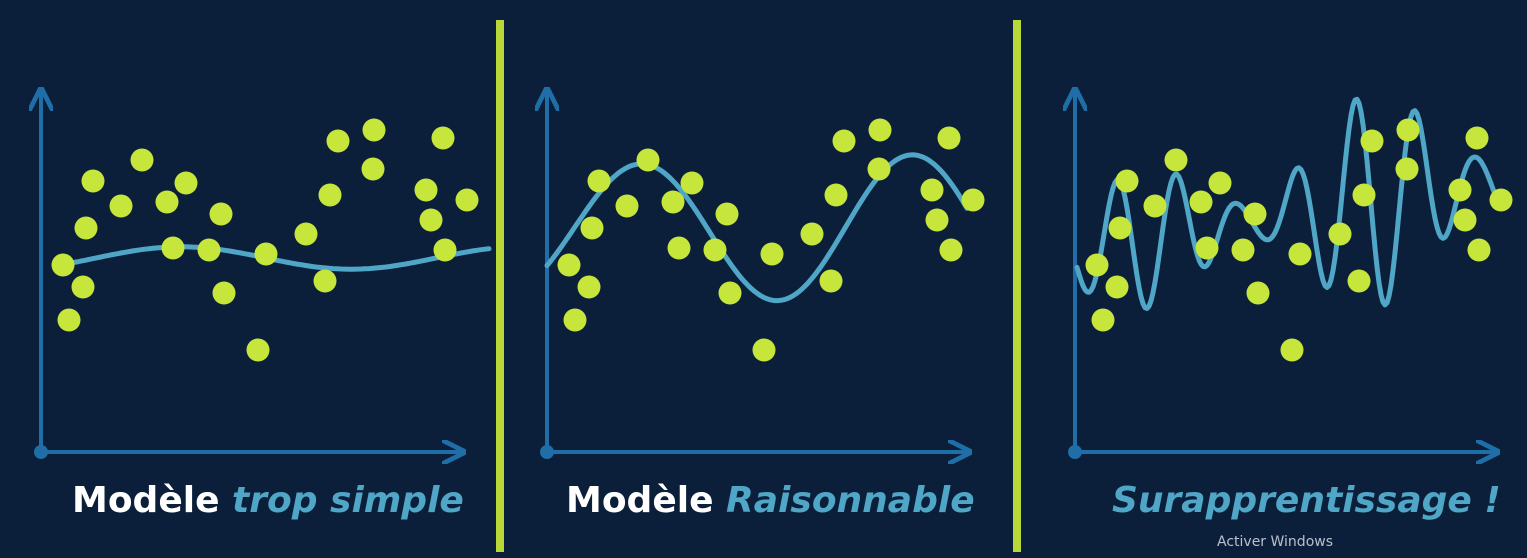 This screenshot has height=558, width=1527. I want to click on divider-right, so click(1017, 286).